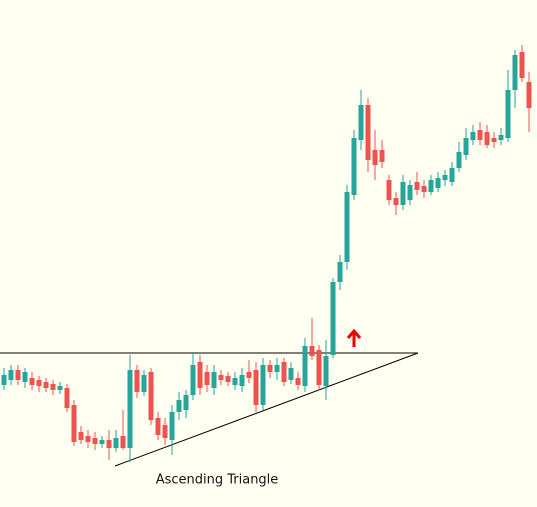  Describe the element at coordinates (217, 480) in the screenshot. I see `annotation: Ascending Triangle` at that location.